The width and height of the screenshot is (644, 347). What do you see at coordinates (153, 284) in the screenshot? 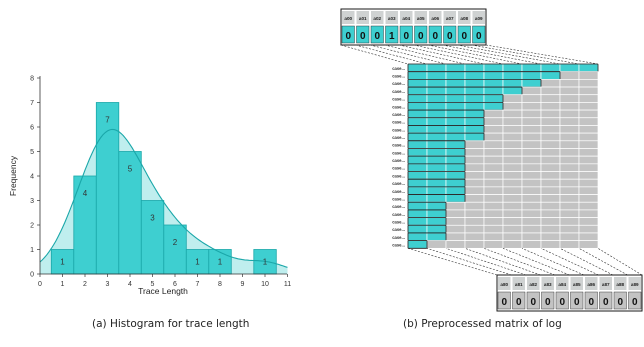
I see `x-tick-label: 5` at bounding box center [153, 284].